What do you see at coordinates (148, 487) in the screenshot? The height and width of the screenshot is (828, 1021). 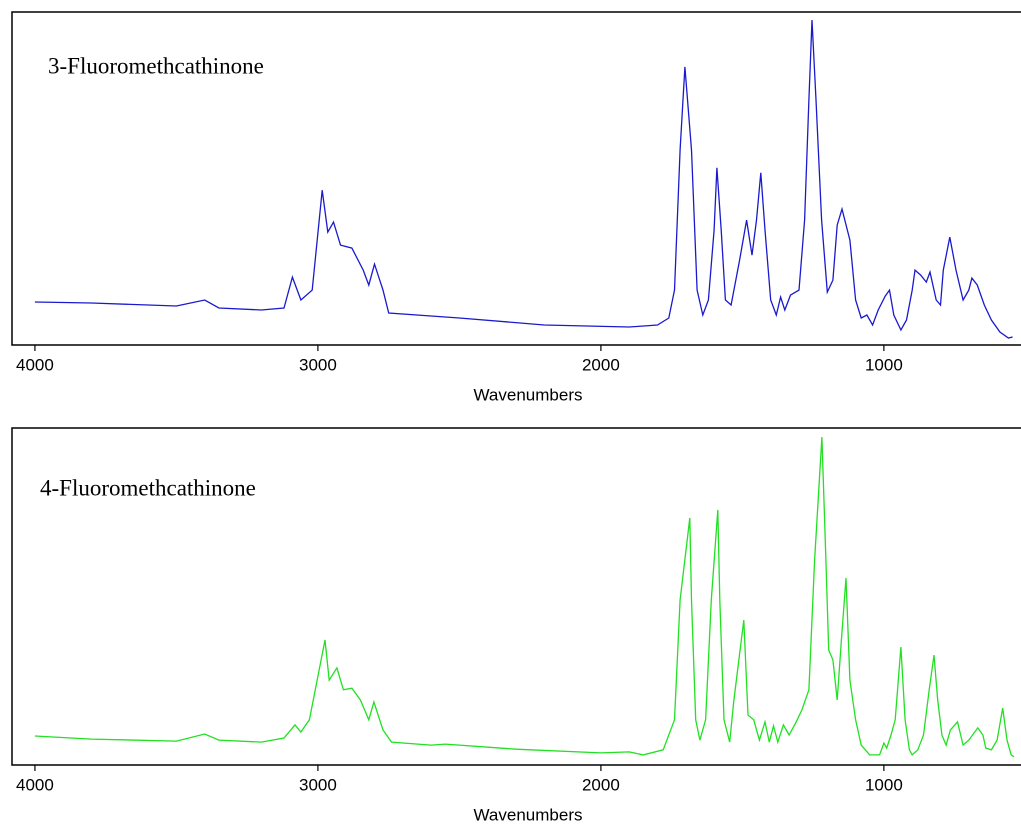 I see `annotation: 4-Fluoromethcathinone` at bounding box center [148, 487].